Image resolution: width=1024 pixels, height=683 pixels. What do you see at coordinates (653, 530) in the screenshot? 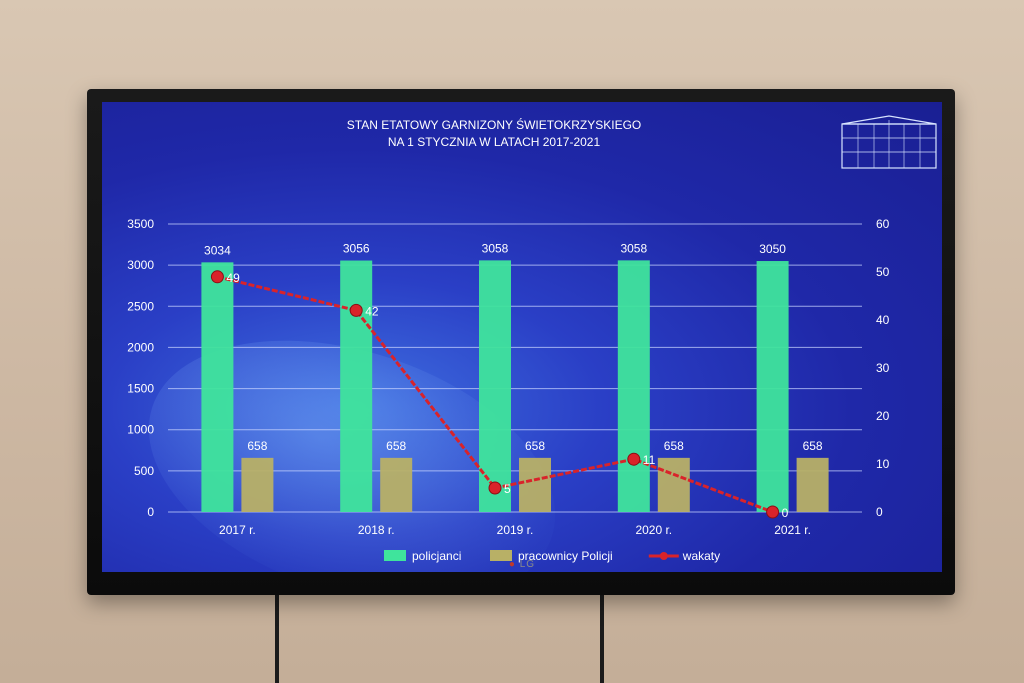
I see `x-tick-label: 2020 r.` at bounding box center [653, 530].